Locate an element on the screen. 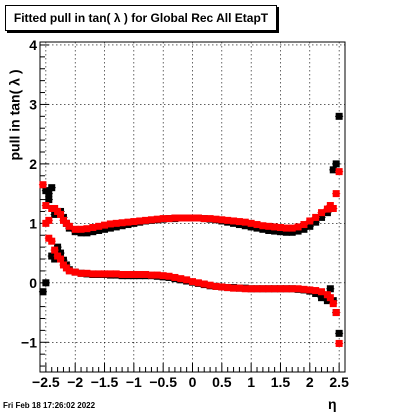  x-tick-label: 1 is located at coordinates (251, 382).